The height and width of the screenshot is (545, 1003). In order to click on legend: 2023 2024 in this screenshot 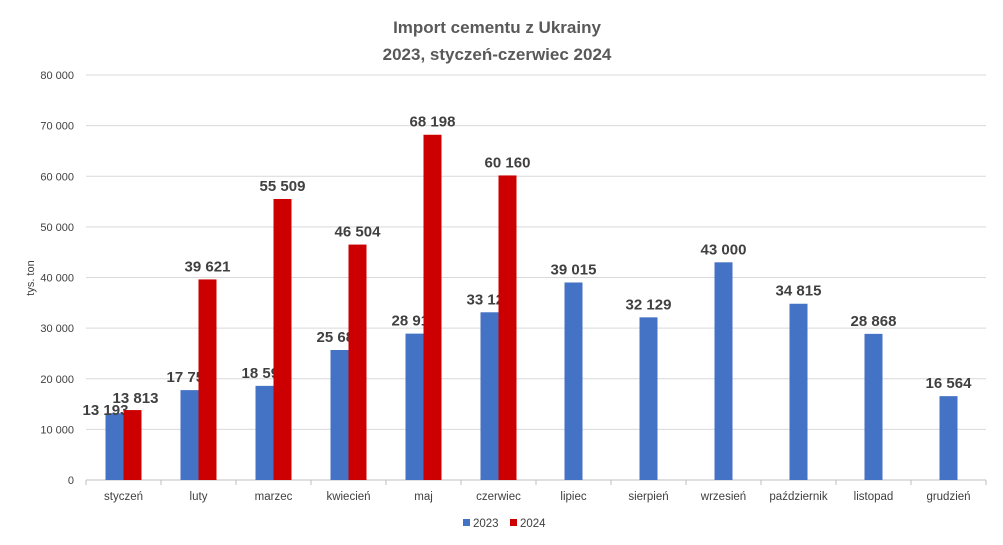, I will do `click(504, 524)`.